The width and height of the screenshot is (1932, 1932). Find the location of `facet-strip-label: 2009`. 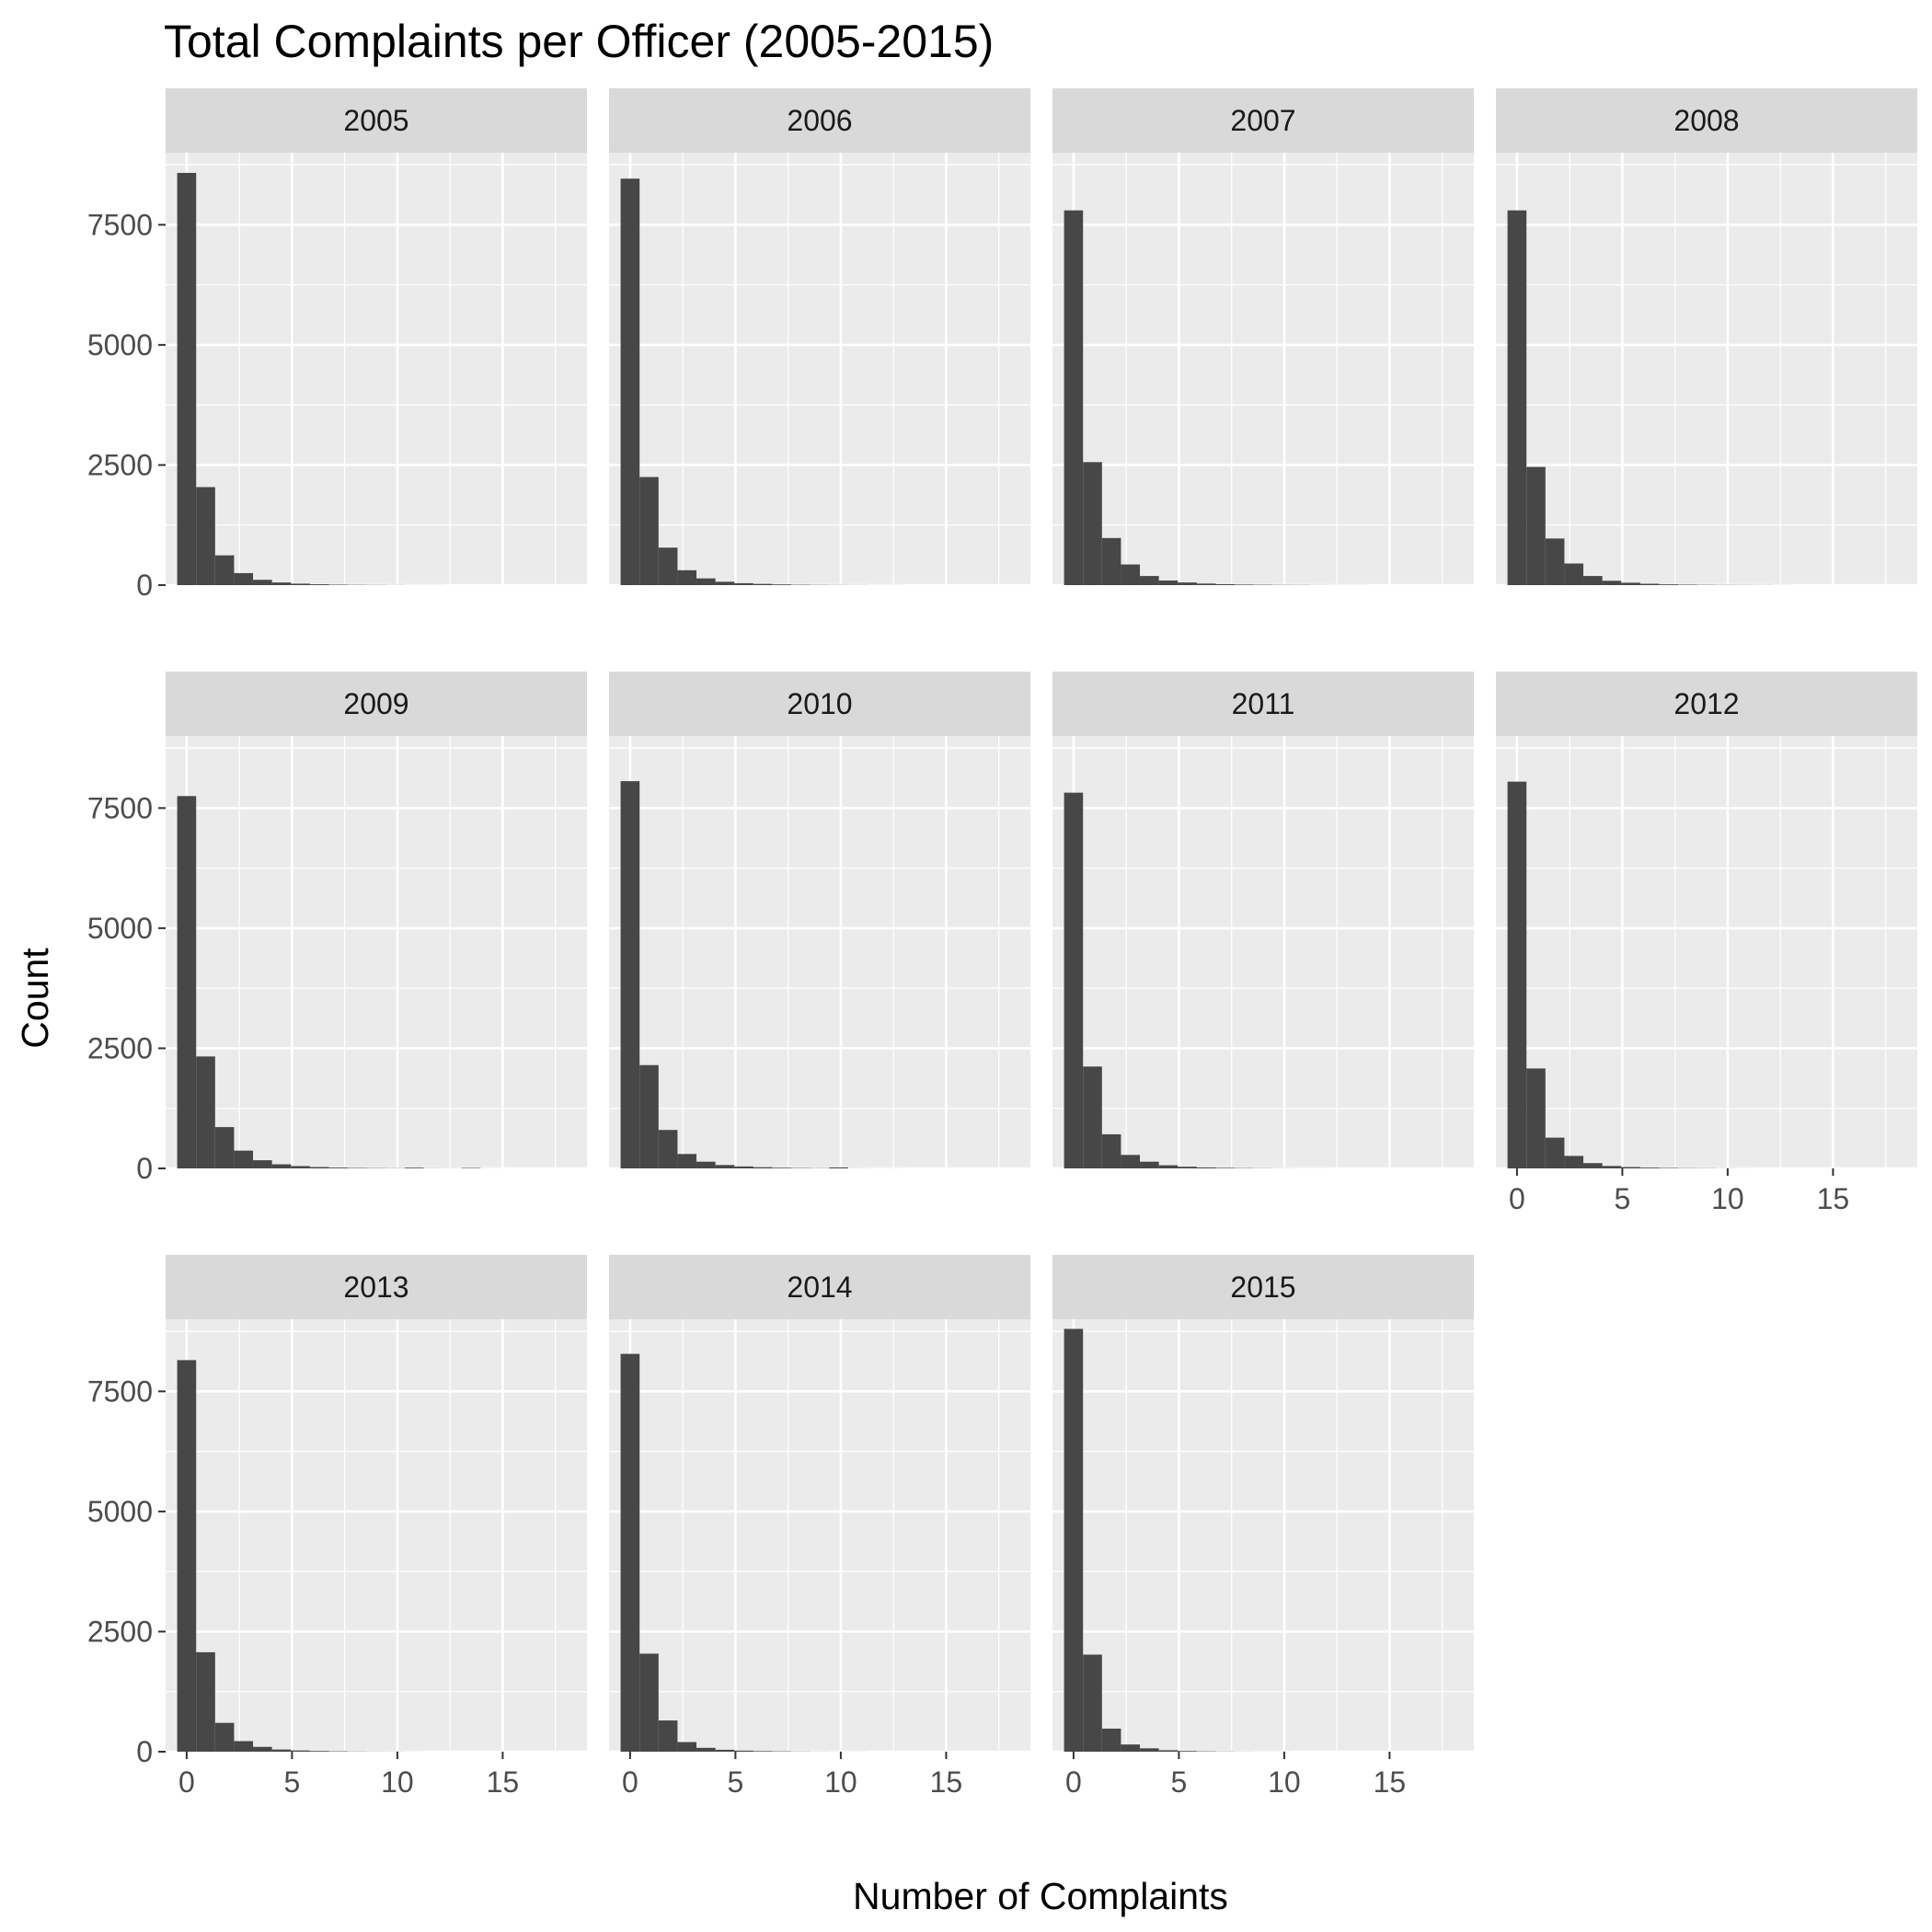

facet-strip-label: 2009 is located at coordinates (375, 703).